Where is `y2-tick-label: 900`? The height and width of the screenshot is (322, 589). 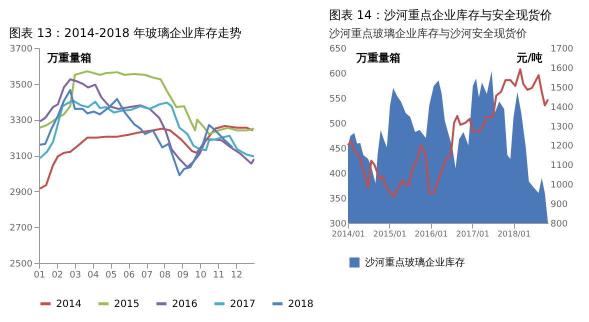
y2-tick-label: 900 is located at coordinates (559, 205).